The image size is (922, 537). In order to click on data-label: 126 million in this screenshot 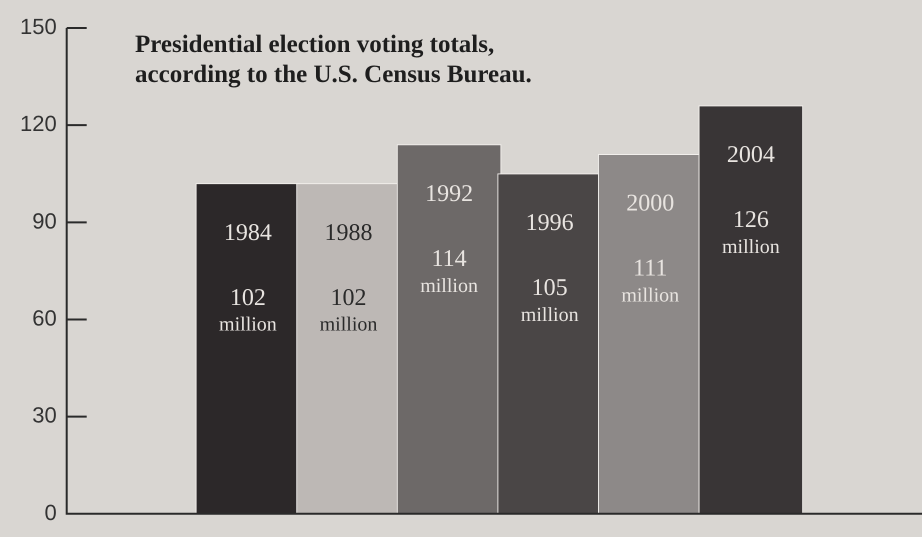, I will do `click(751, 232)`.